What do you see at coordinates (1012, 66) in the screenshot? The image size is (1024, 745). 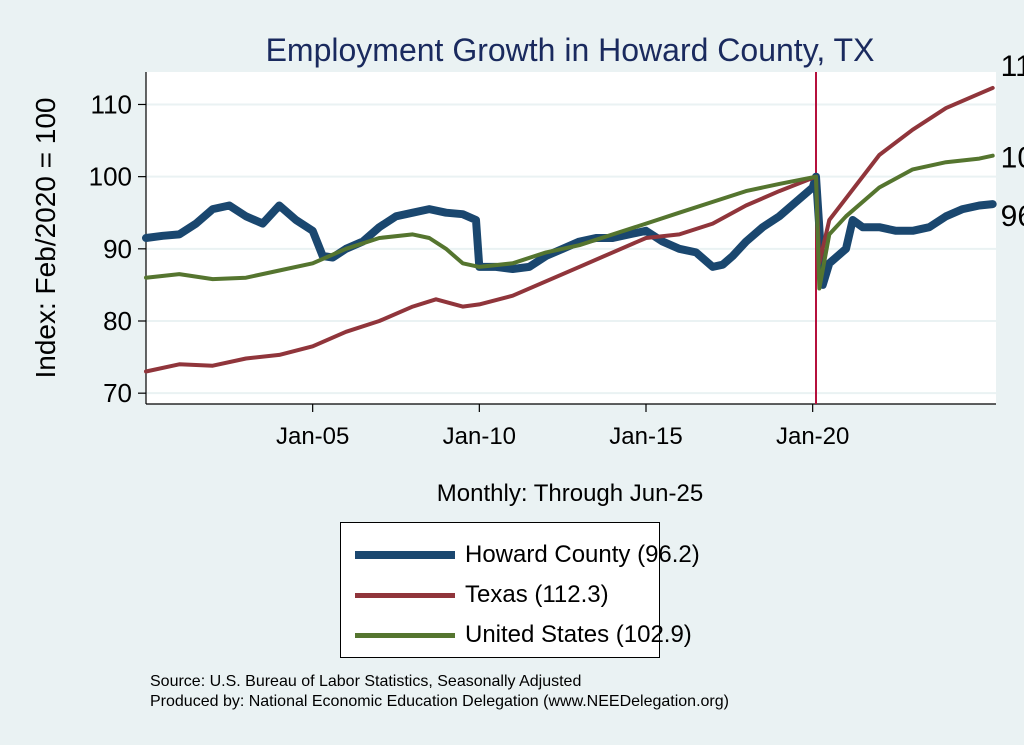 I see `end-label-texas: 112.3` at bounding box center [1012, 66].